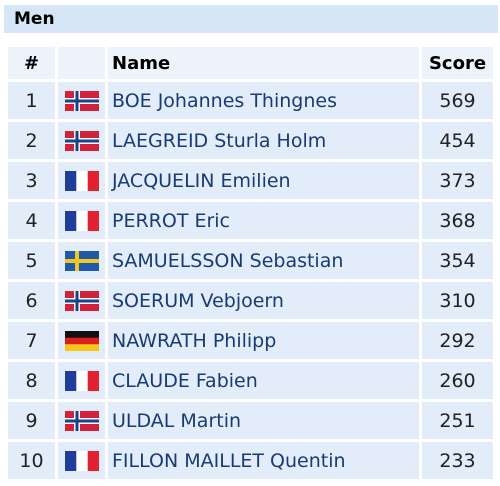  I want to click on athlete-name: ULDAL Martin, so click(263, 420).